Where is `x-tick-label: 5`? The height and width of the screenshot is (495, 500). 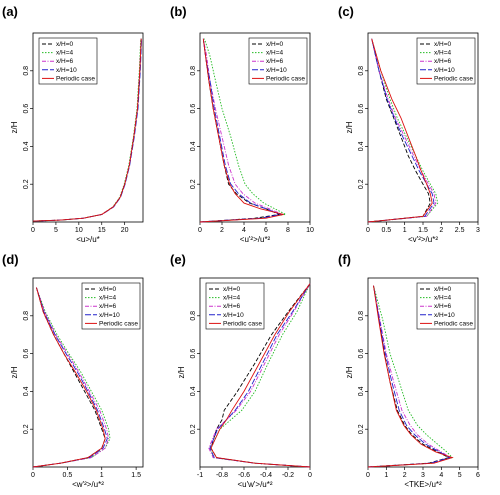
x-tick-label: 5 is located at coordinates (56, 230).